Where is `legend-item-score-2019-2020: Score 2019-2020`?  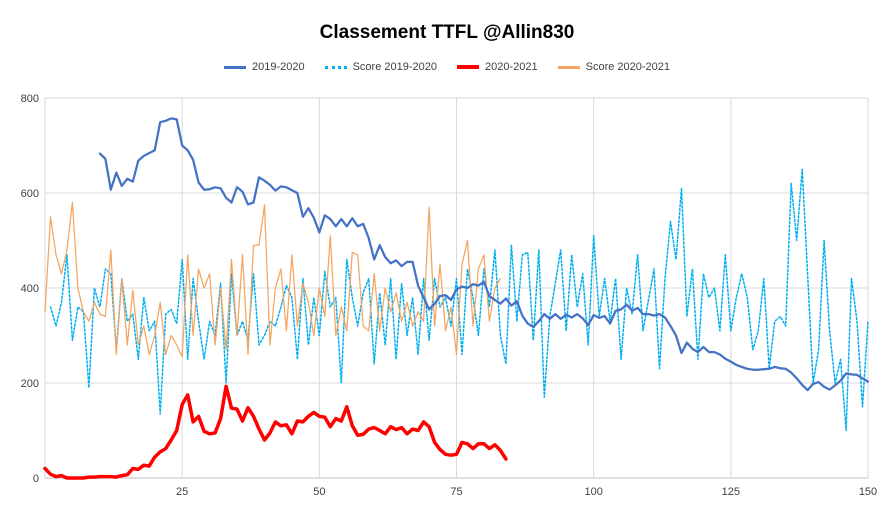 legend-item-score-2019-2020: Score 2019-2020 is located at coordinates (380, 67).